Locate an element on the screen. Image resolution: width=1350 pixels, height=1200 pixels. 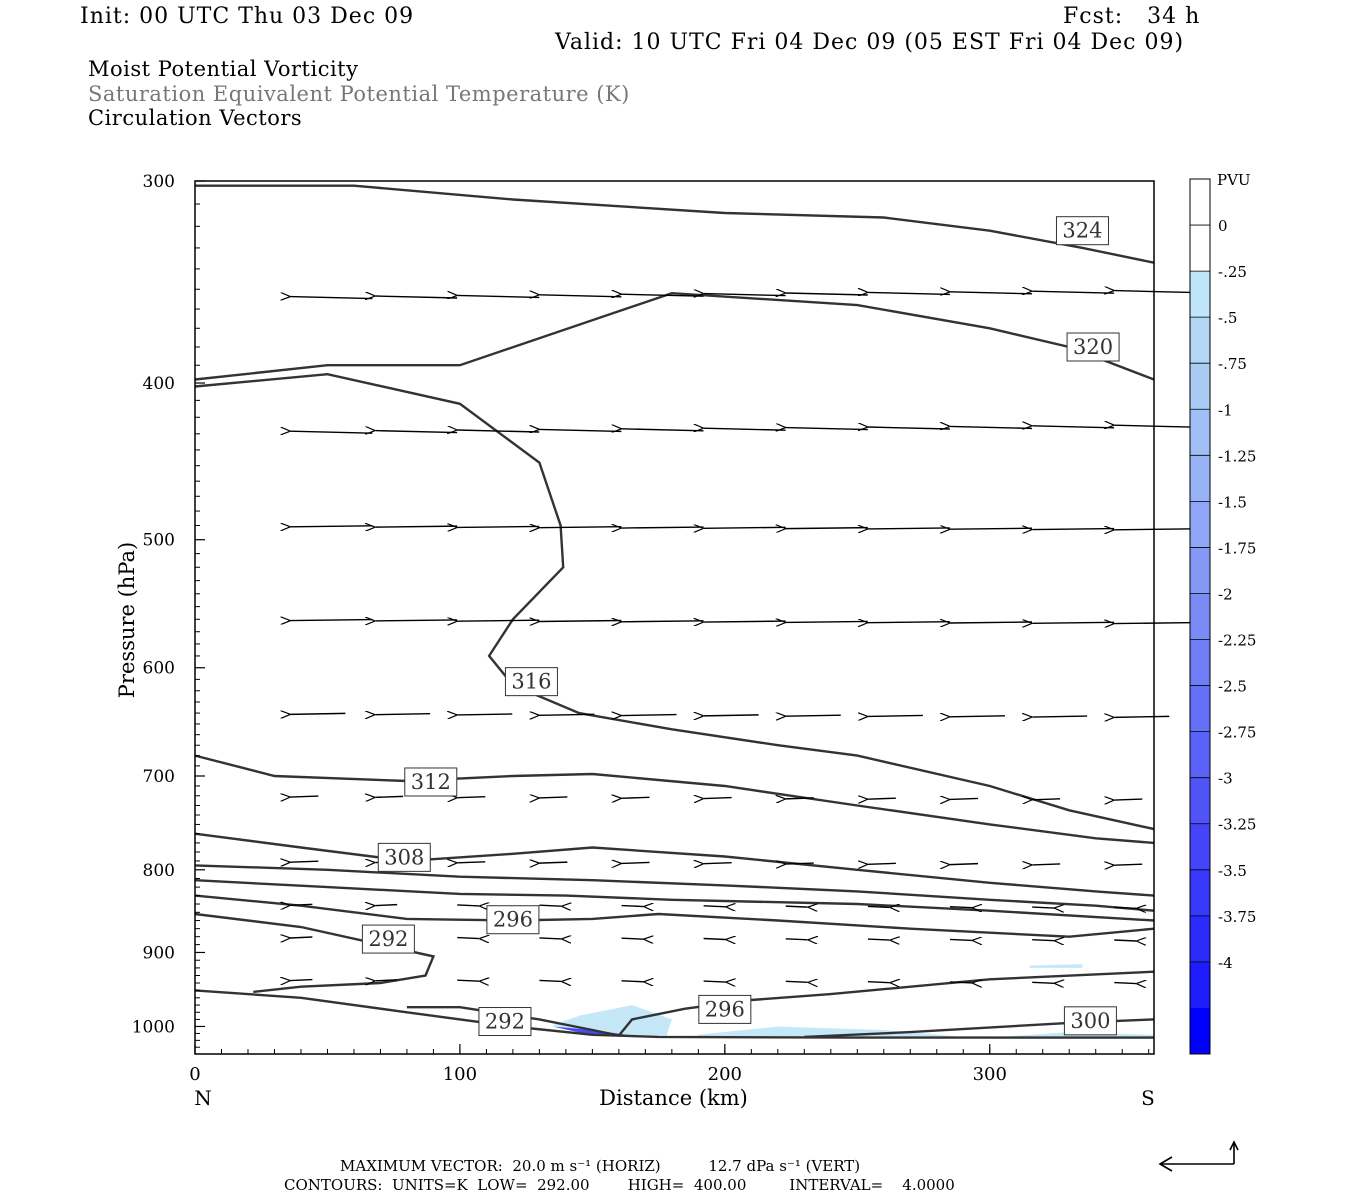
contour-label: 300 is located at coordinates (1090, 1021).